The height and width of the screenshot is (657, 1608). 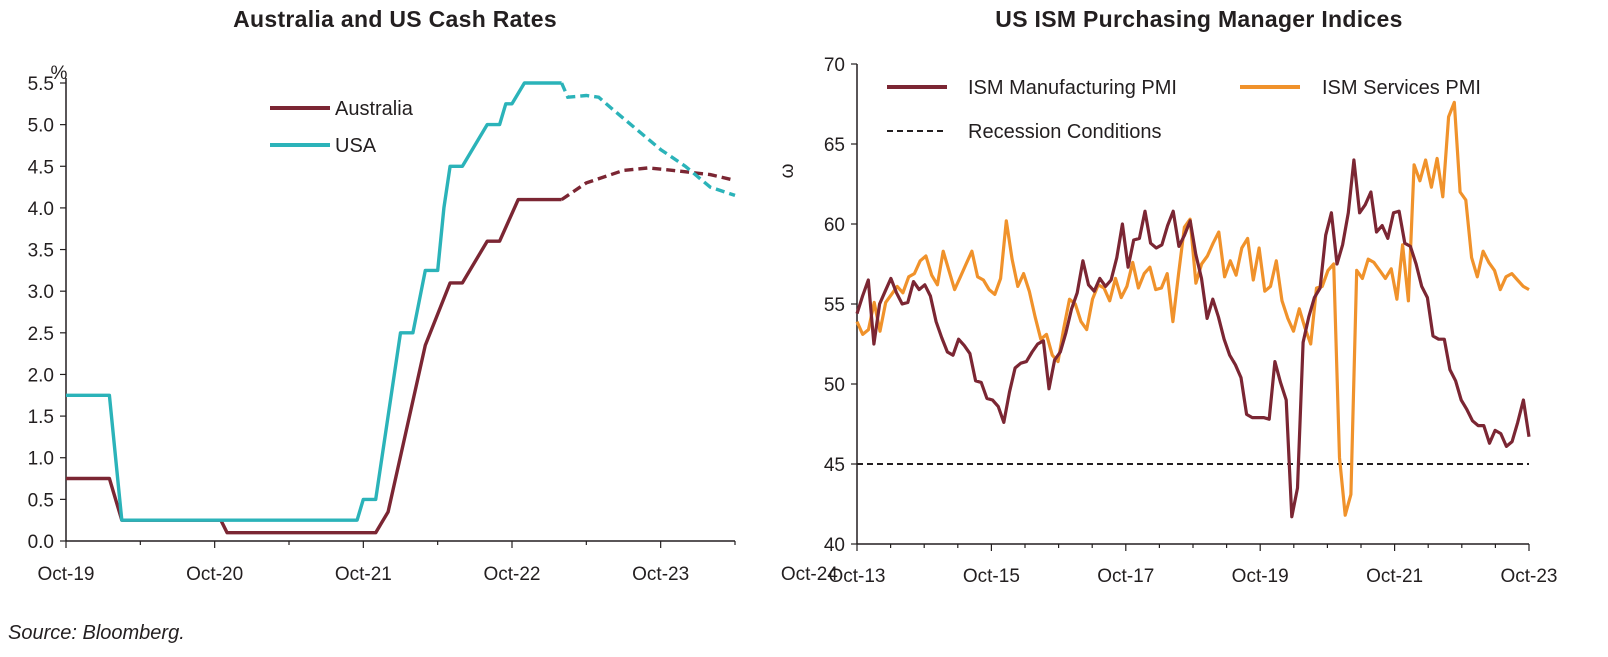 What do you see at coordinates (41, 500) in the screenshot?
I see `y-tick-label: 0.5` at bounding box center [41, 500].